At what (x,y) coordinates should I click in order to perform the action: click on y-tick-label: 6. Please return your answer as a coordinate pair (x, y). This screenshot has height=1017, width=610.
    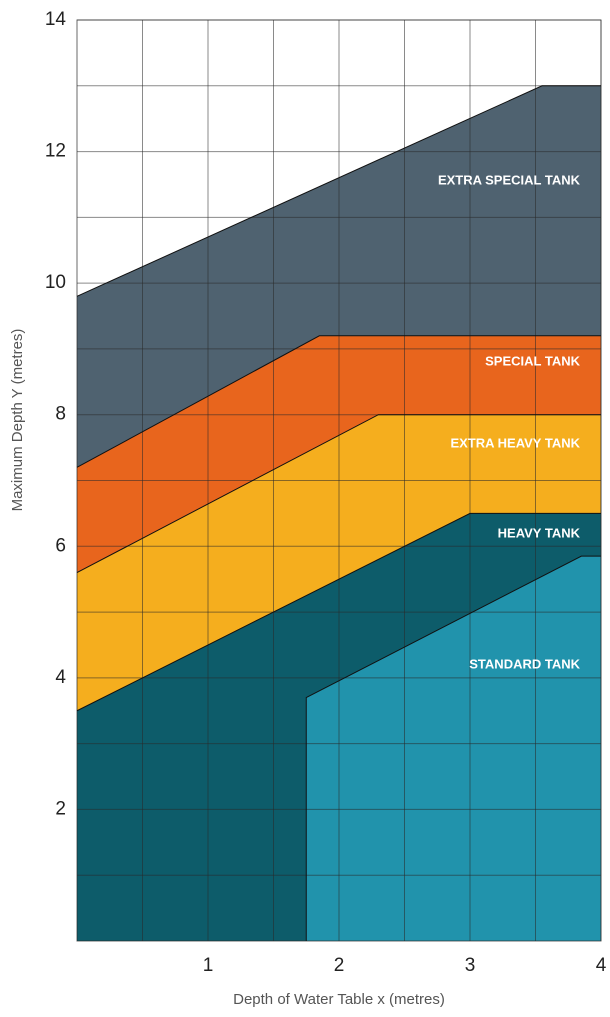
    Looking at the image, I should click on (60, 545).